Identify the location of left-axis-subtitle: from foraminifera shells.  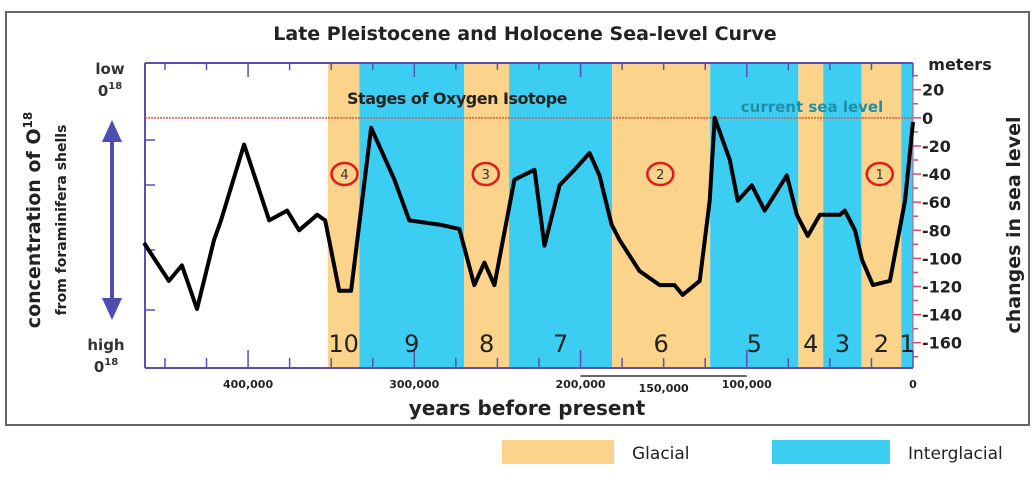
(62, 220).